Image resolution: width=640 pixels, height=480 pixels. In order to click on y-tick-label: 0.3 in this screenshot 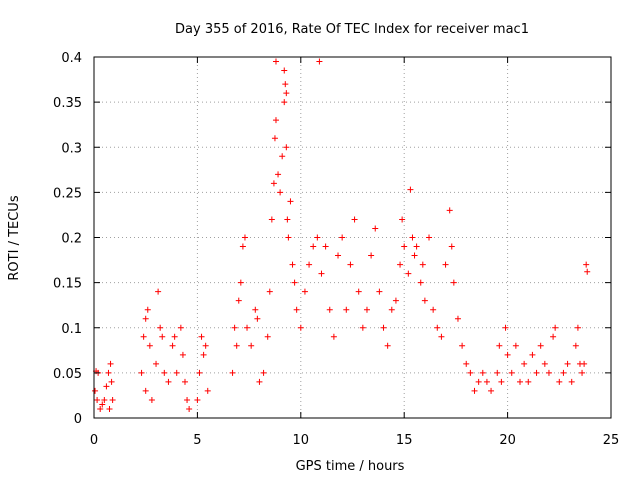, I will do `click(71, 148)`.